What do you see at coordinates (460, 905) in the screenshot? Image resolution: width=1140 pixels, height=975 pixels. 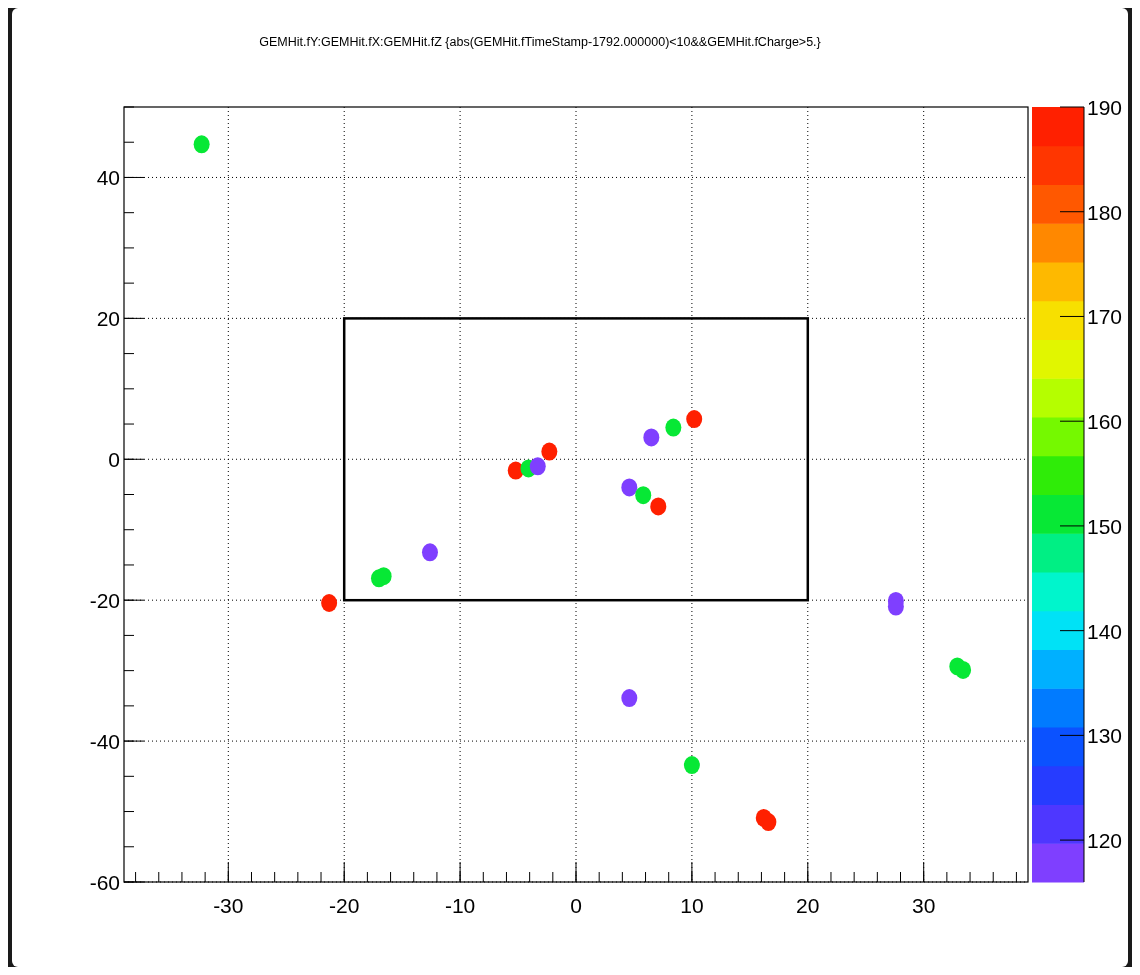 I see `x-tick-label: -10` at bounding box center [460, 905].